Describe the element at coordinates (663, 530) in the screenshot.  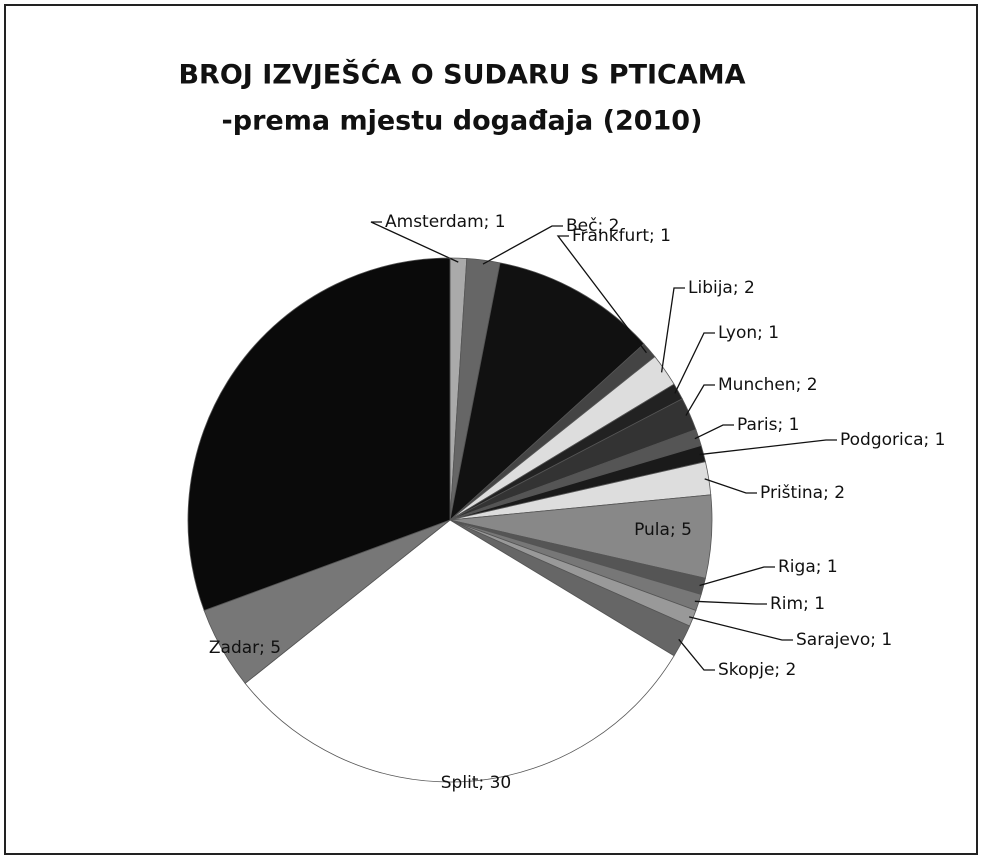
I see `slice-label: Pula; 5` at that location.